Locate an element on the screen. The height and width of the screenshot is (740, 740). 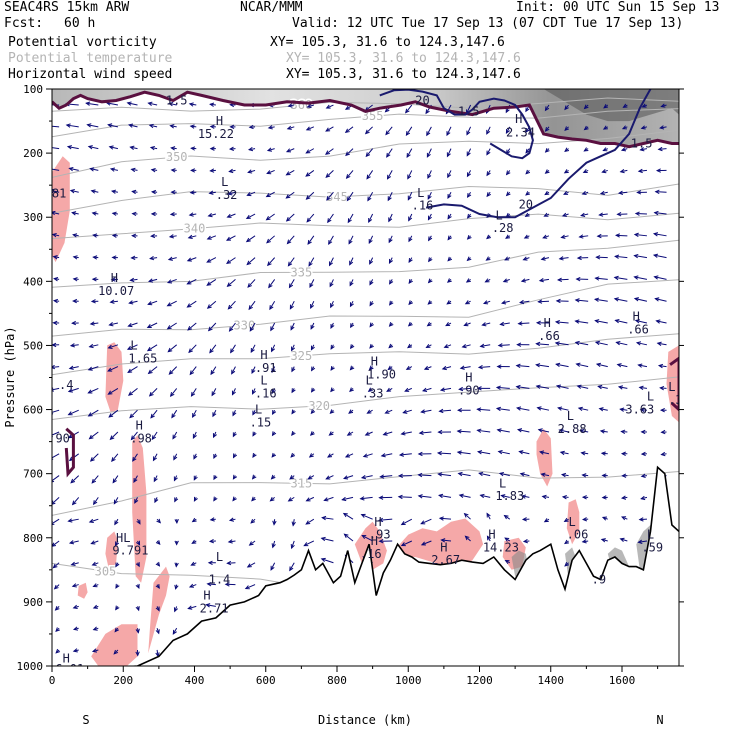
extremum-label: 1.5 is located at coordinates (469, 111).